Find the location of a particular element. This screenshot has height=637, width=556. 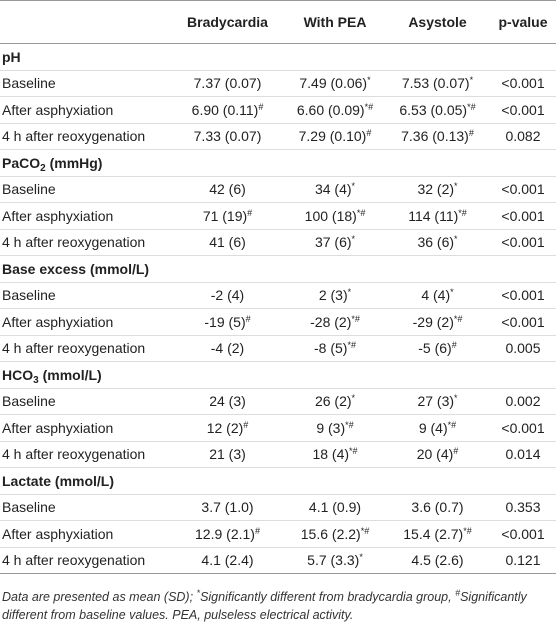

value-cell: 20 (4)# is located at coordinates (437, 454).